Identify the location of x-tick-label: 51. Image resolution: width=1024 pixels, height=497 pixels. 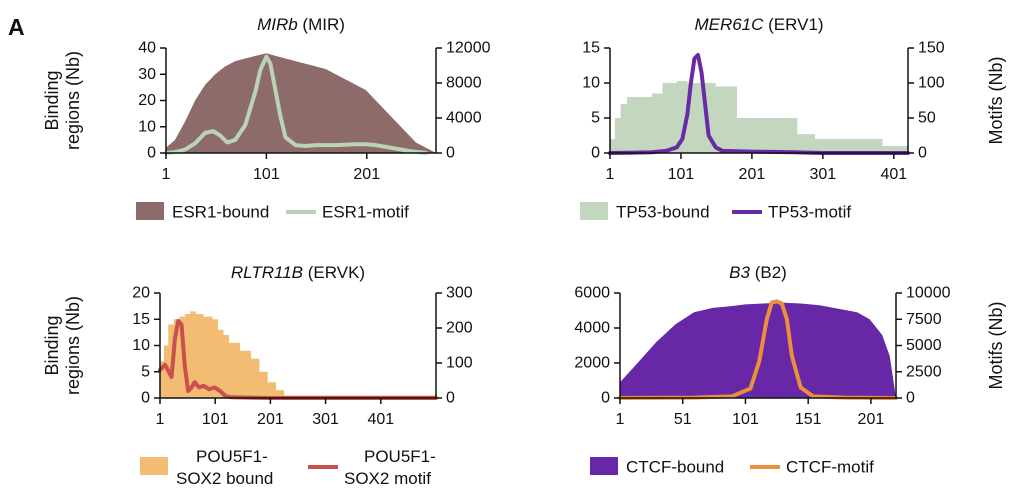
(683, 419).